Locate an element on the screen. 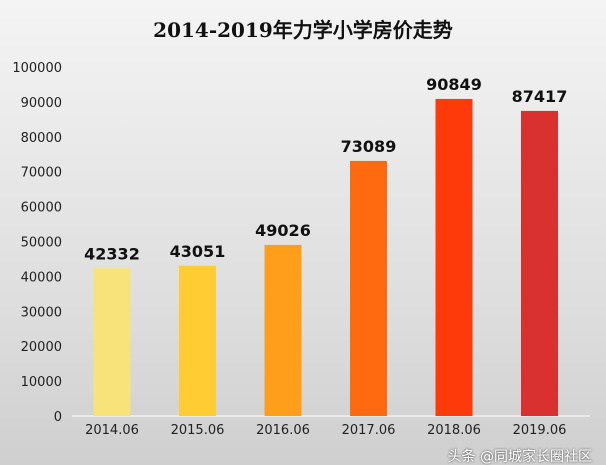 The image size is (606, 465). data-label: 43051 is located at coordinates (198, 251).